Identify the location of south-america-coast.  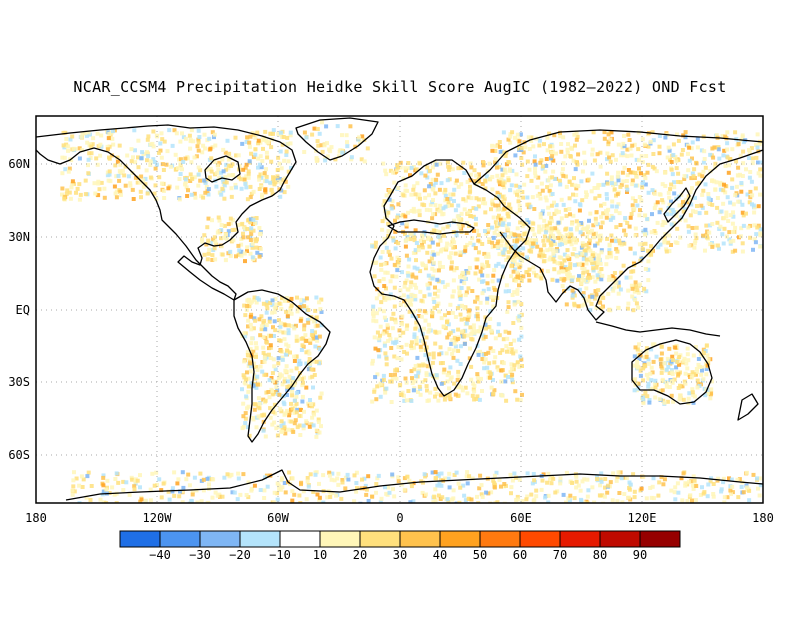
(282, 366).